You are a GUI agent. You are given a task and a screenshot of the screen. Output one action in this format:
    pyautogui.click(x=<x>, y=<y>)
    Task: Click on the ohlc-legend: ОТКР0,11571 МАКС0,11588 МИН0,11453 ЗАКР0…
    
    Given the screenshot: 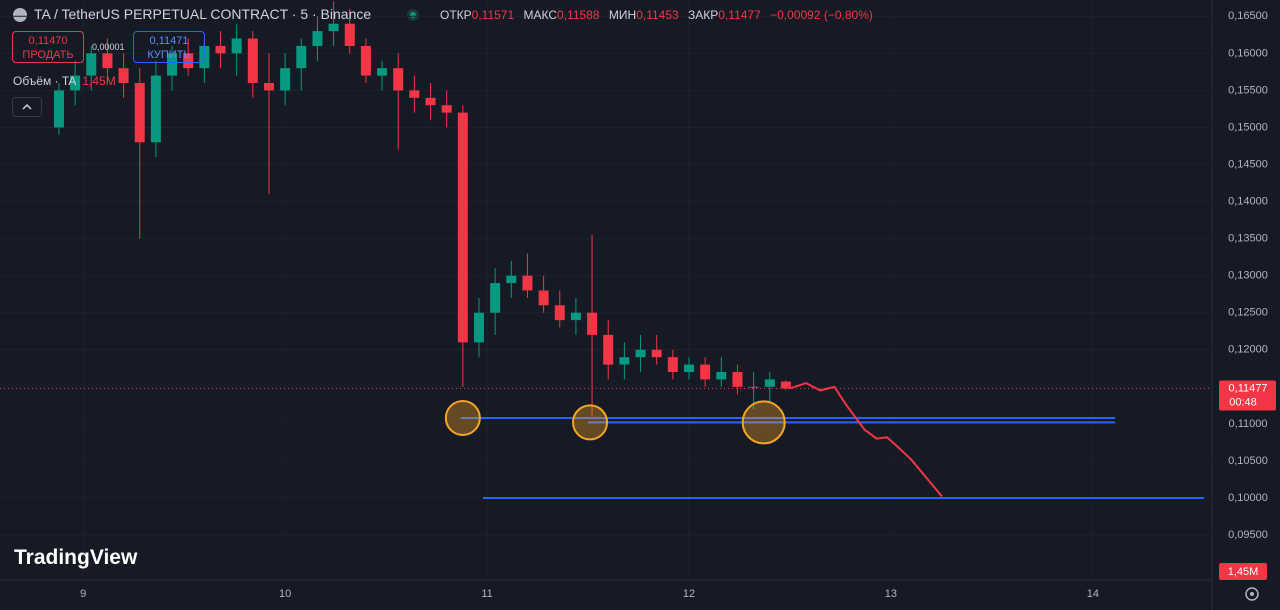 What is the action you would take?
    pyautogui.click(x=659, y=15)
    